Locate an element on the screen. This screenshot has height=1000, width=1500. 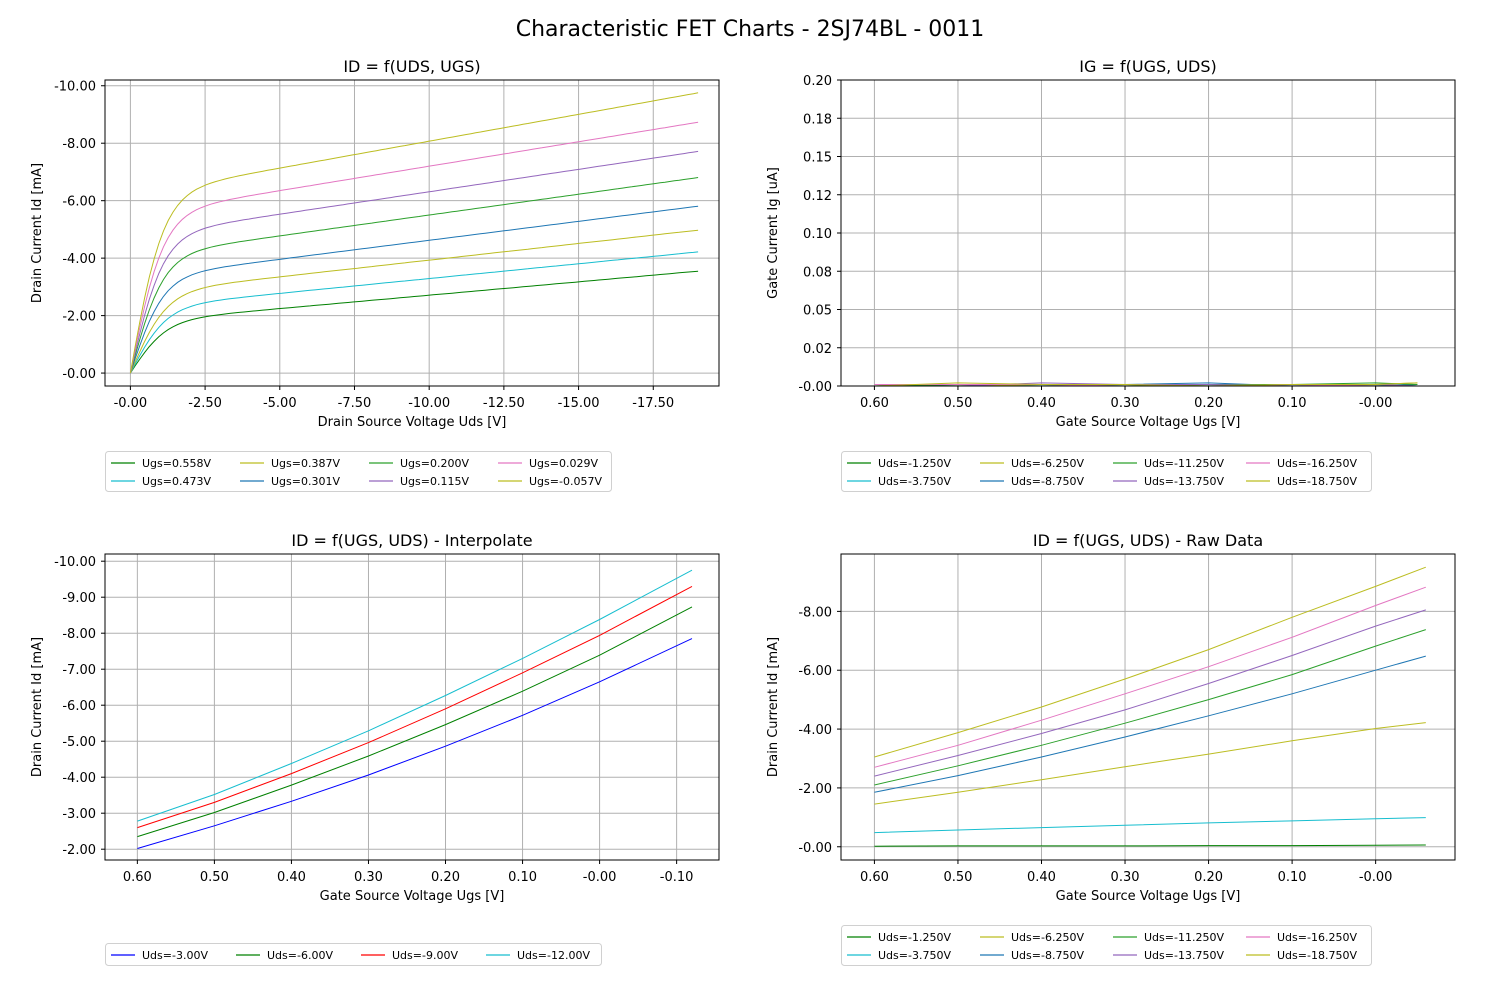
y-tick-label: 0.12 is located at coordinates (817, 196).